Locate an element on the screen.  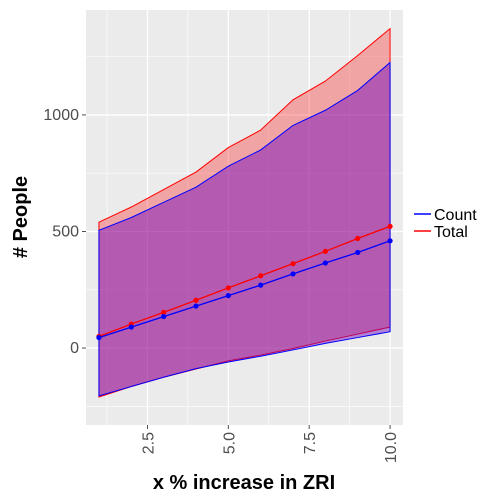
y-axis: 0 500 1000 is located at coordinates (64, 232).